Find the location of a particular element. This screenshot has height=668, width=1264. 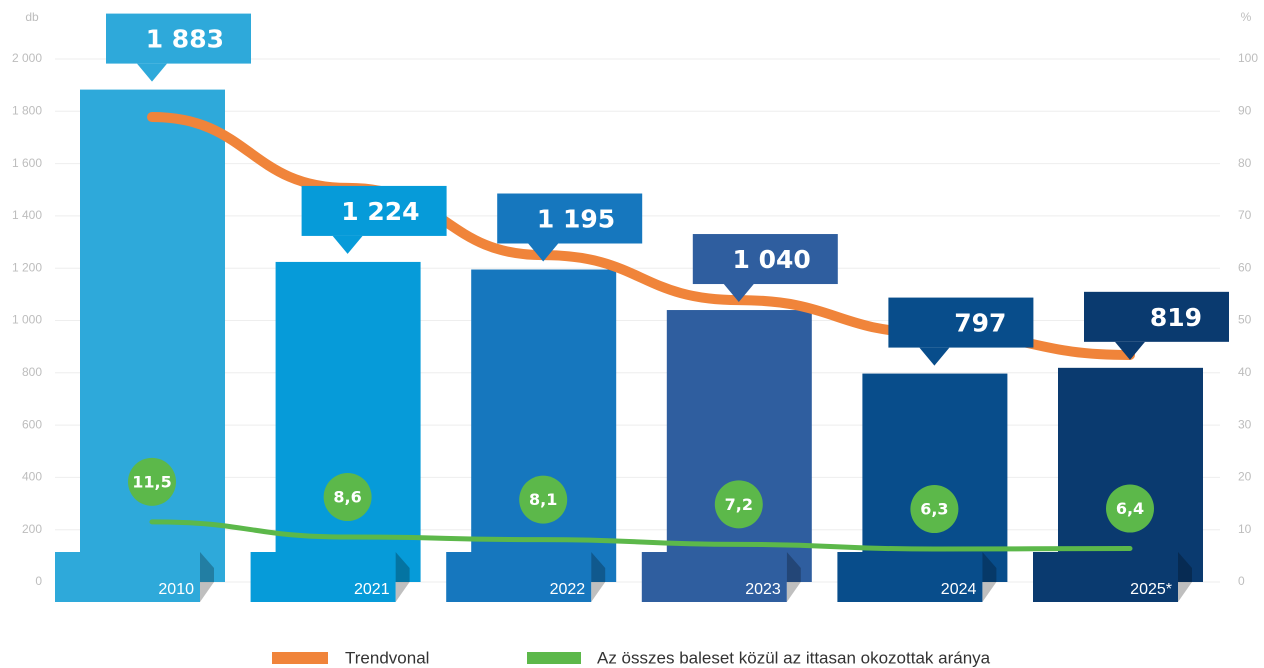

percent-label: 11,5 is located at coordinates (151, 481).